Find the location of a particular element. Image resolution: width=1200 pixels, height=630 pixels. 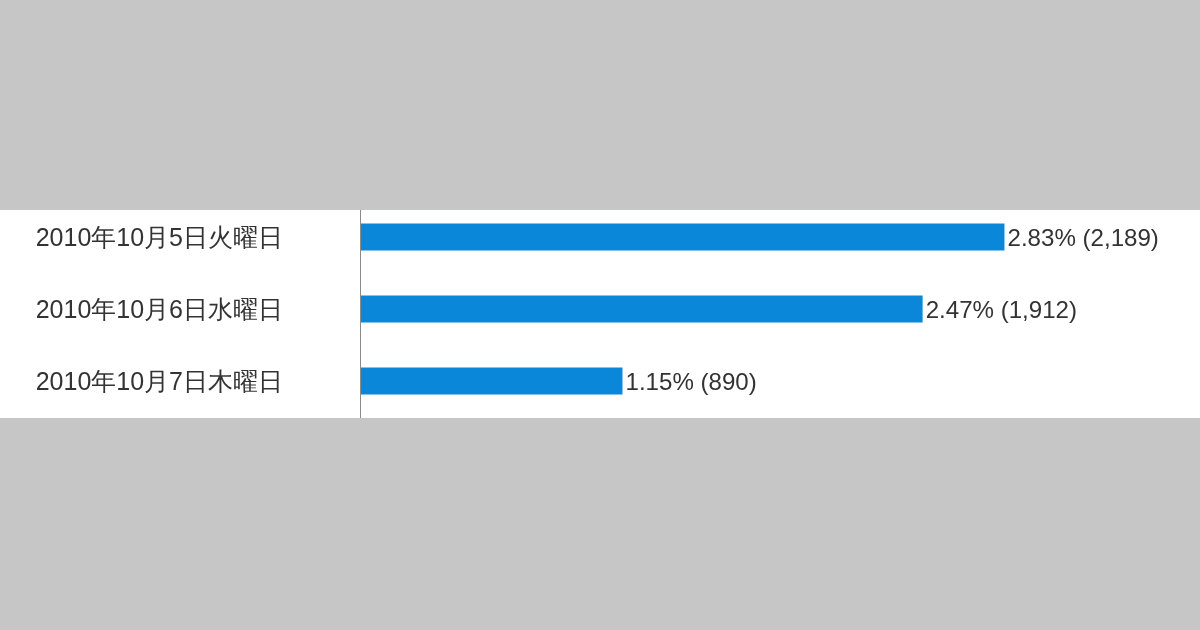

data-label: 1.15% (890) is located at coordinates (691, 381).